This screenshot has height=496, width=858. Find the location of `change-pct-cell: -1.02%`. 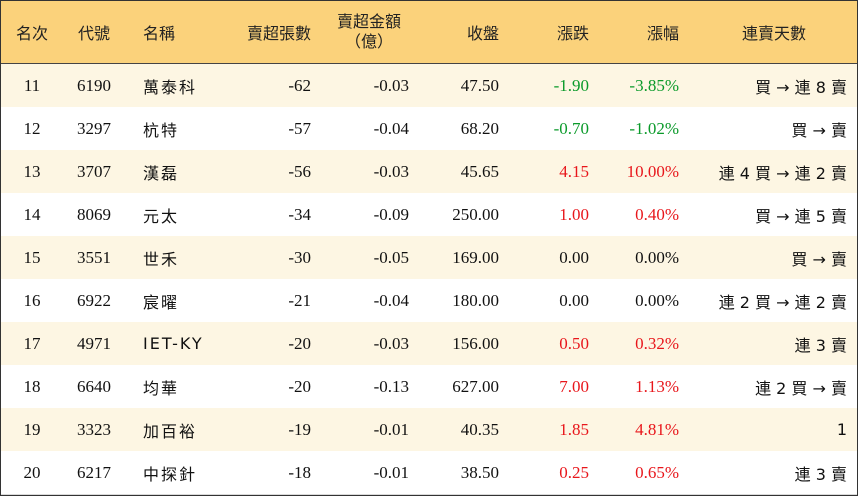

change-pct-cell: -1.02% is located at coordinates (654, 128).